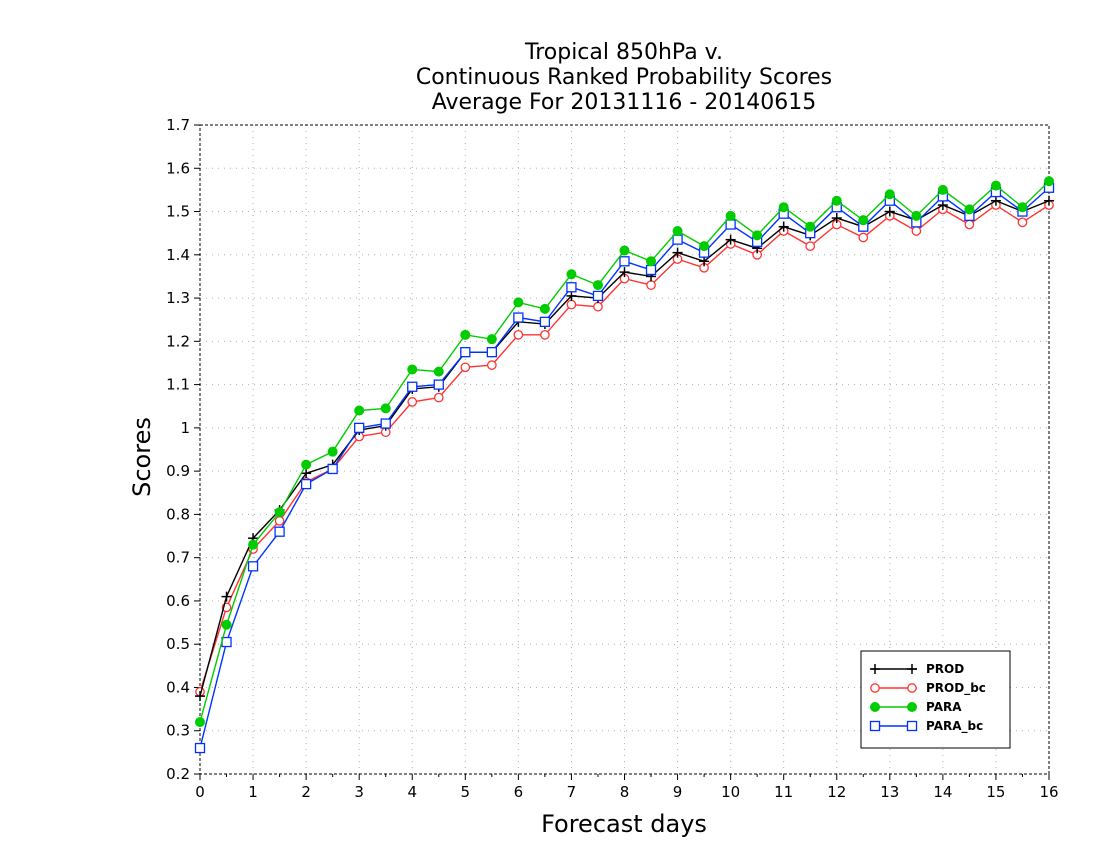 The image size is (1100, 850). I want to click on legend-item-prod-bc: PROD_bc, so click(928, 688).